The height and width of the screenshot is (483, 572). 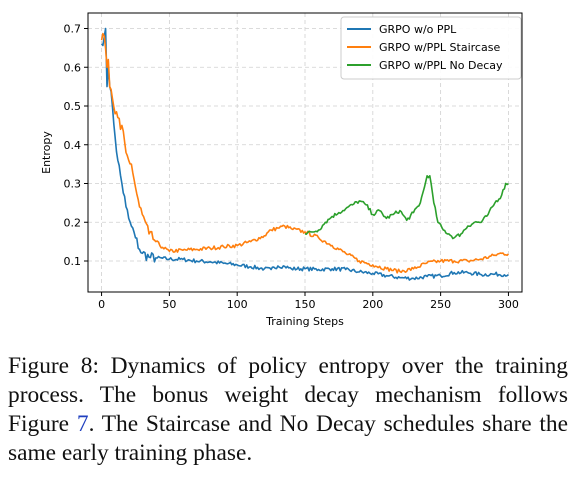 I want to click on figure-reference-link: 7, so click(x=82, y=424).